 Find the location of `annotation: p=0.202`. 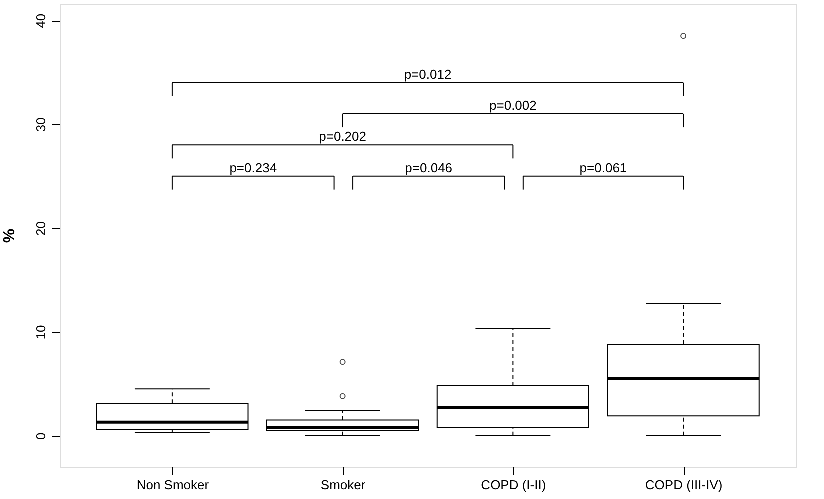

annotation: p=0.202 is located at coordinates (342, 136).